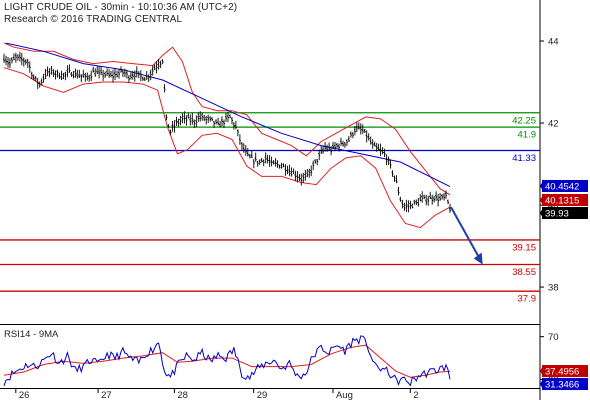 The width and height of the screenshot is (590, 400). I want to click on chart-source: Research © 2016 TRADING CENTRAL, so click(93, 19).